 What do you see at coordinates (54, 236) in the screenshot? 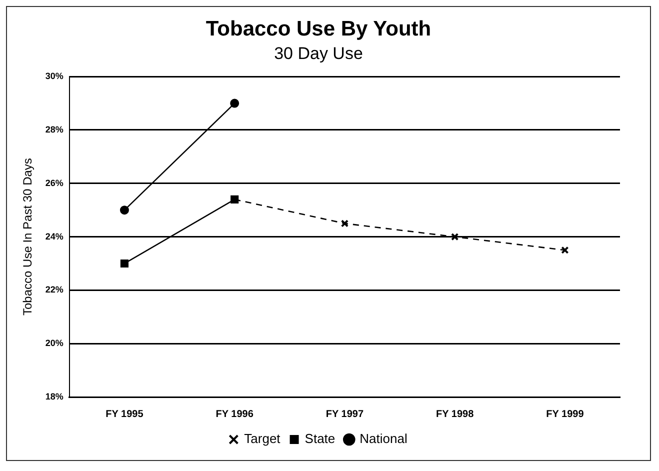
I see `y-tick-label: 24%` at bounding box center [54, 236].